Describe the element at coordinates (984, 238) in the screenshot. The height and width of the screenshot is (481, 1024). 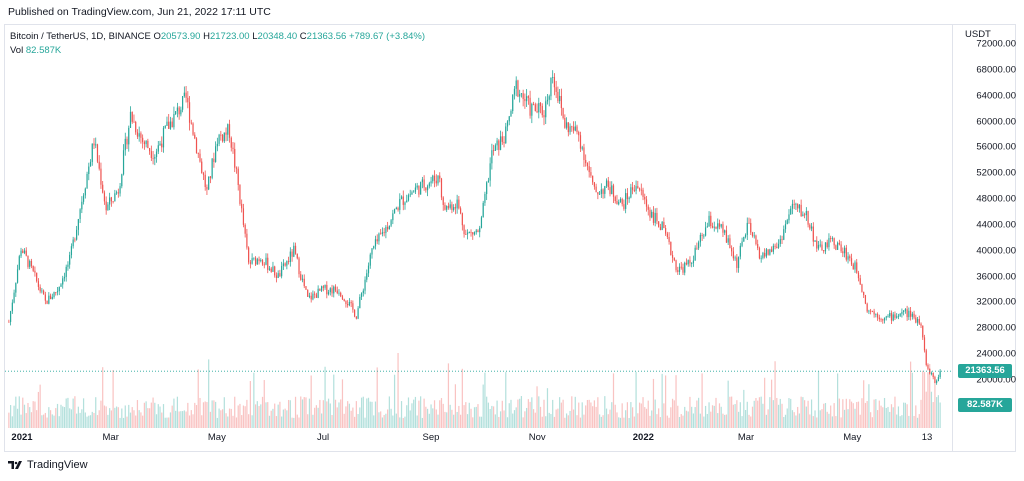
I see `price-axis` at that location.